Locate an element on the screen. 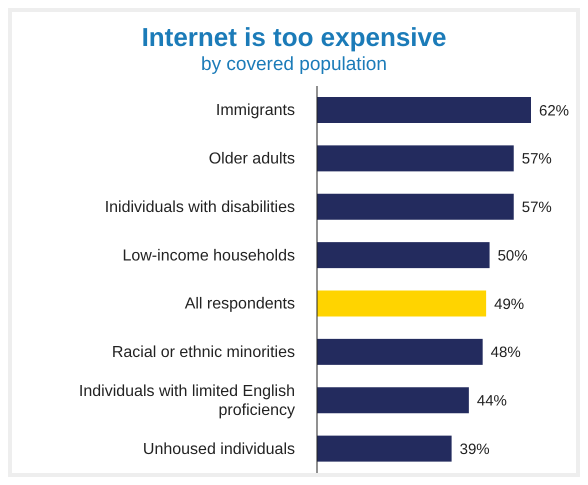 This screenshot has height=485, width=588. data-label: 48% is located at coordinates (505, 353).